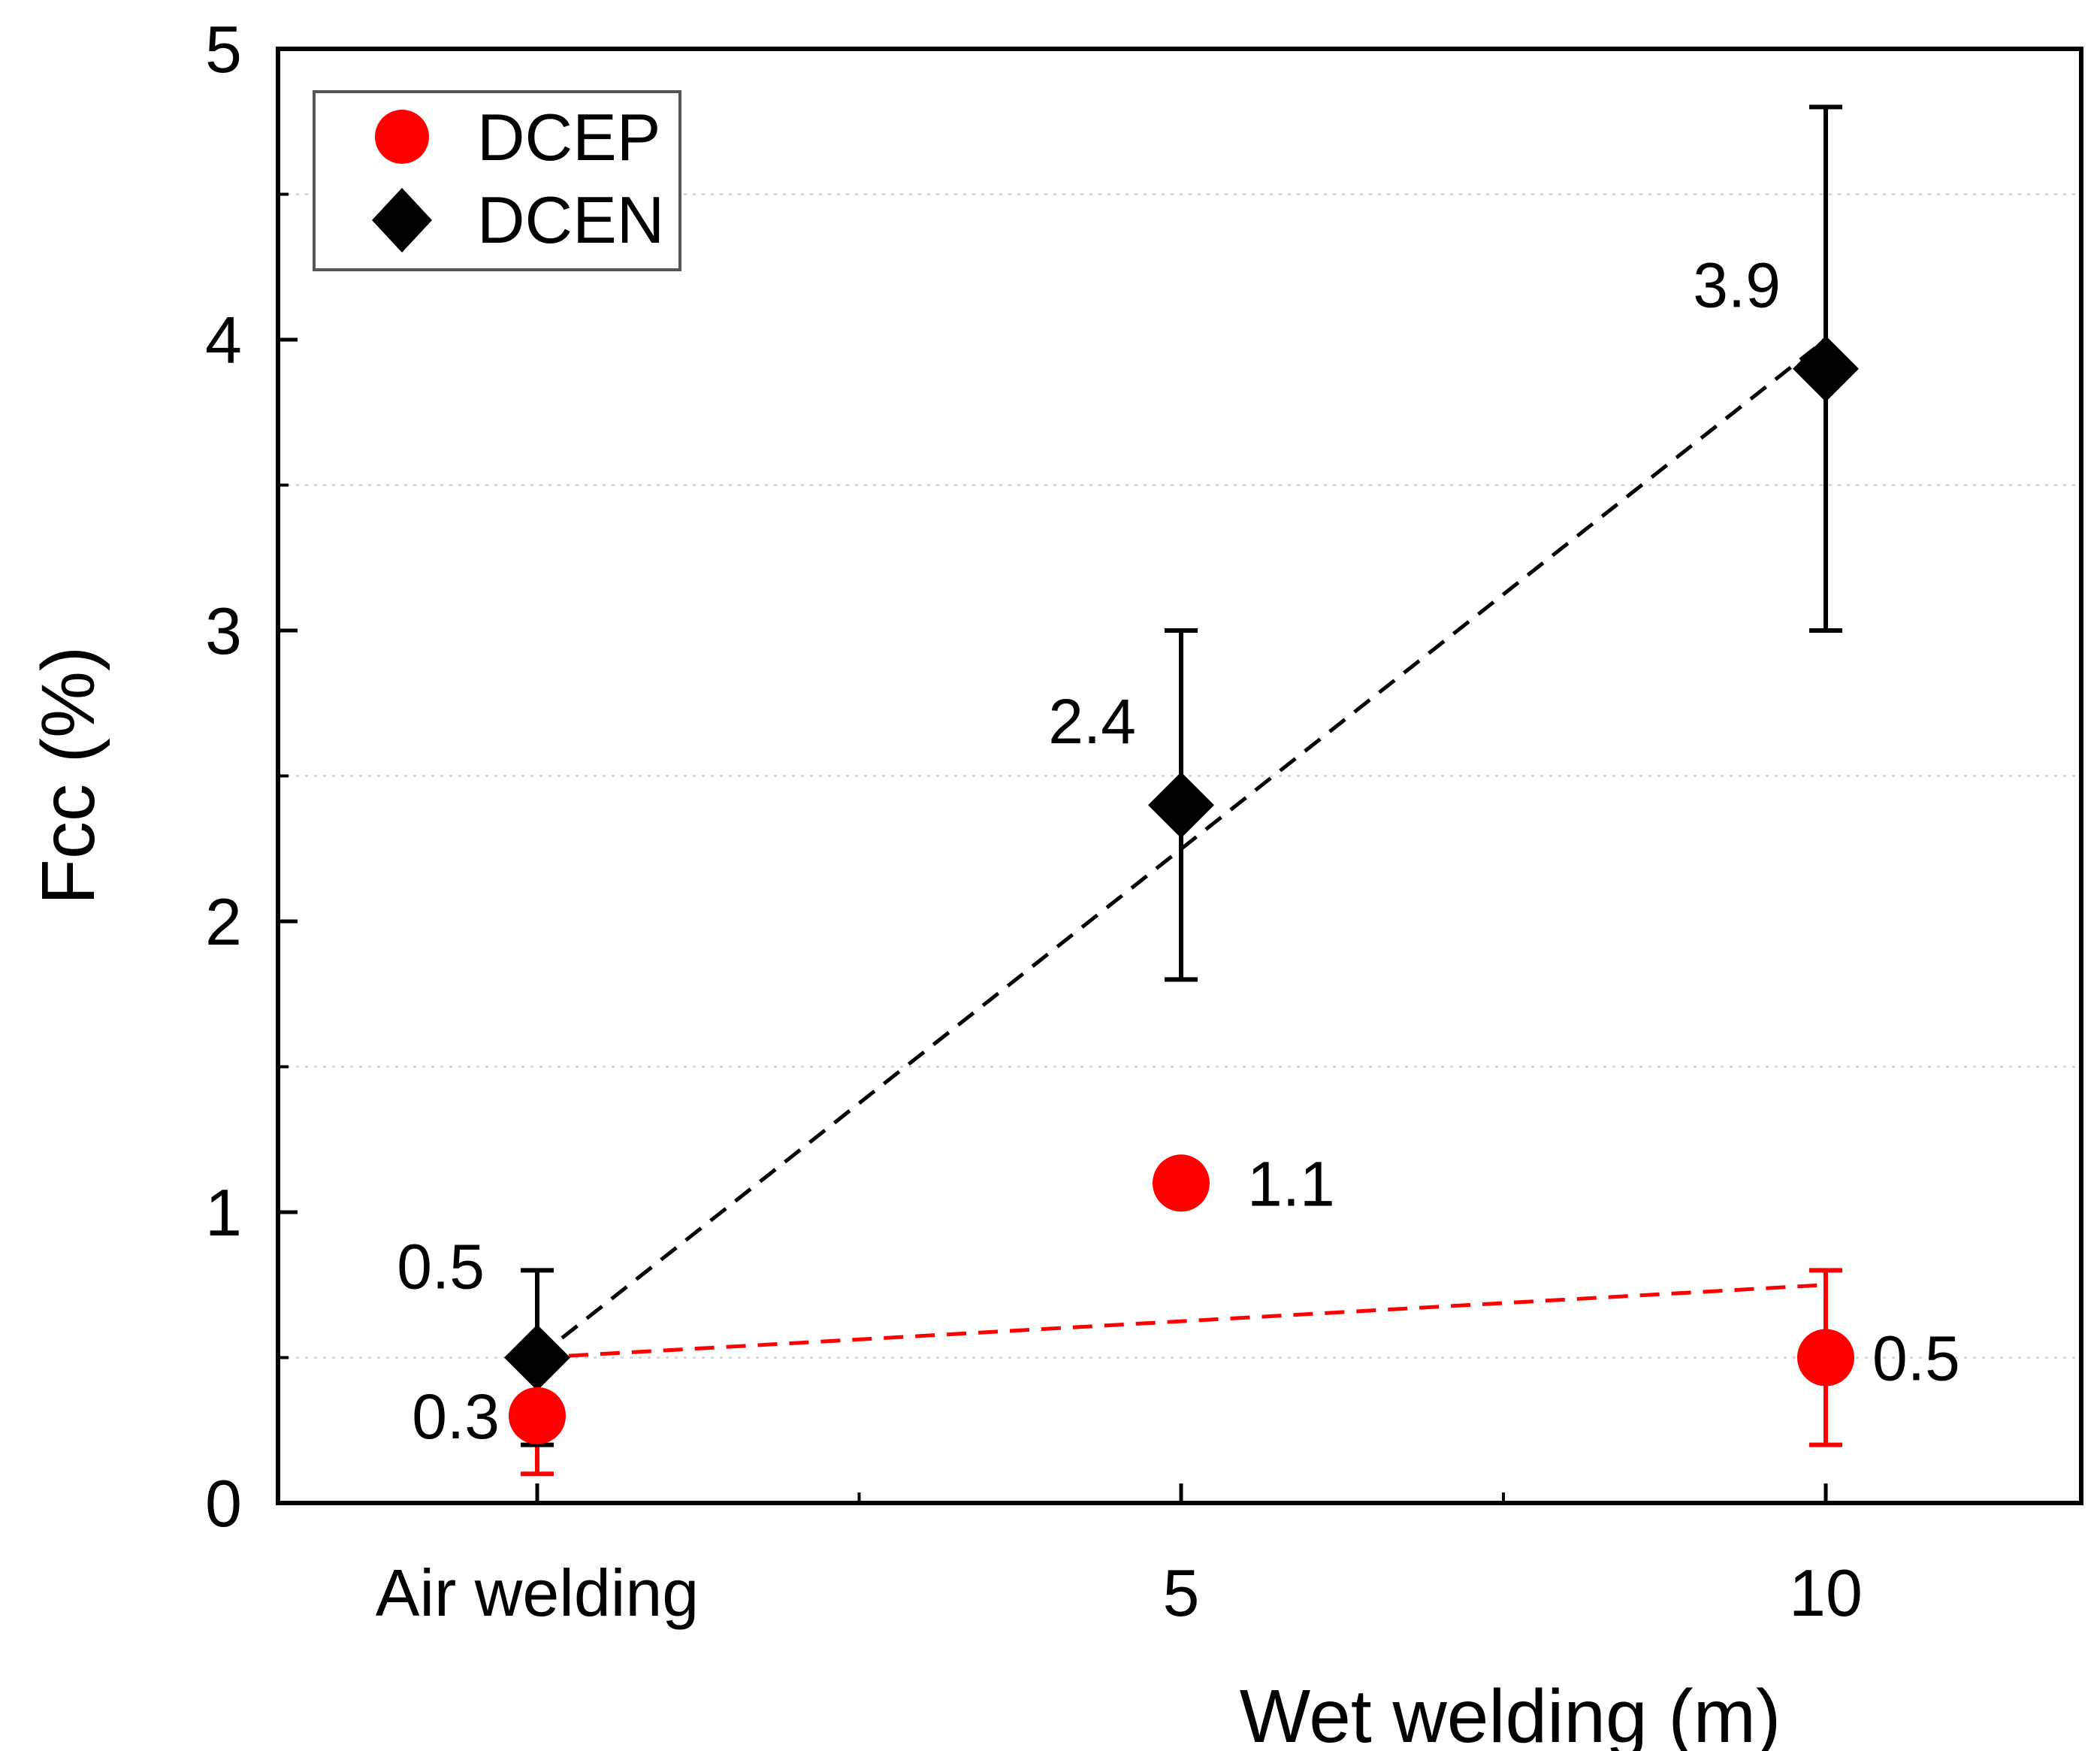  What do you see at coordinates (224, 922) in the screenshot?
I see `y-tick-label: 2` at bounding box center [224, 922].